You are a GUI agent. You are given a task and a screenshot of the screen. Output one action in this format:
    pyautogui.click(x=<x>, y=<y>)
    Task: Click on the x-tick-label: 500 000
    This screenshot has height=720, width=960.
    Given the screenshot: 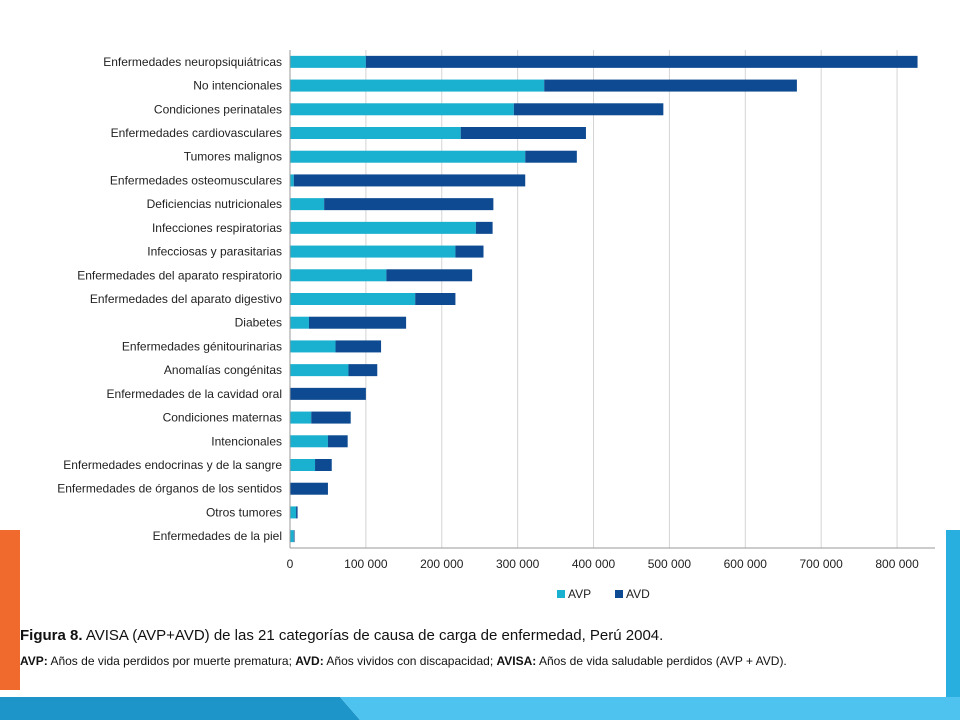 What is the action you would take?
    pyautogui.click(x=670, y=564)
    